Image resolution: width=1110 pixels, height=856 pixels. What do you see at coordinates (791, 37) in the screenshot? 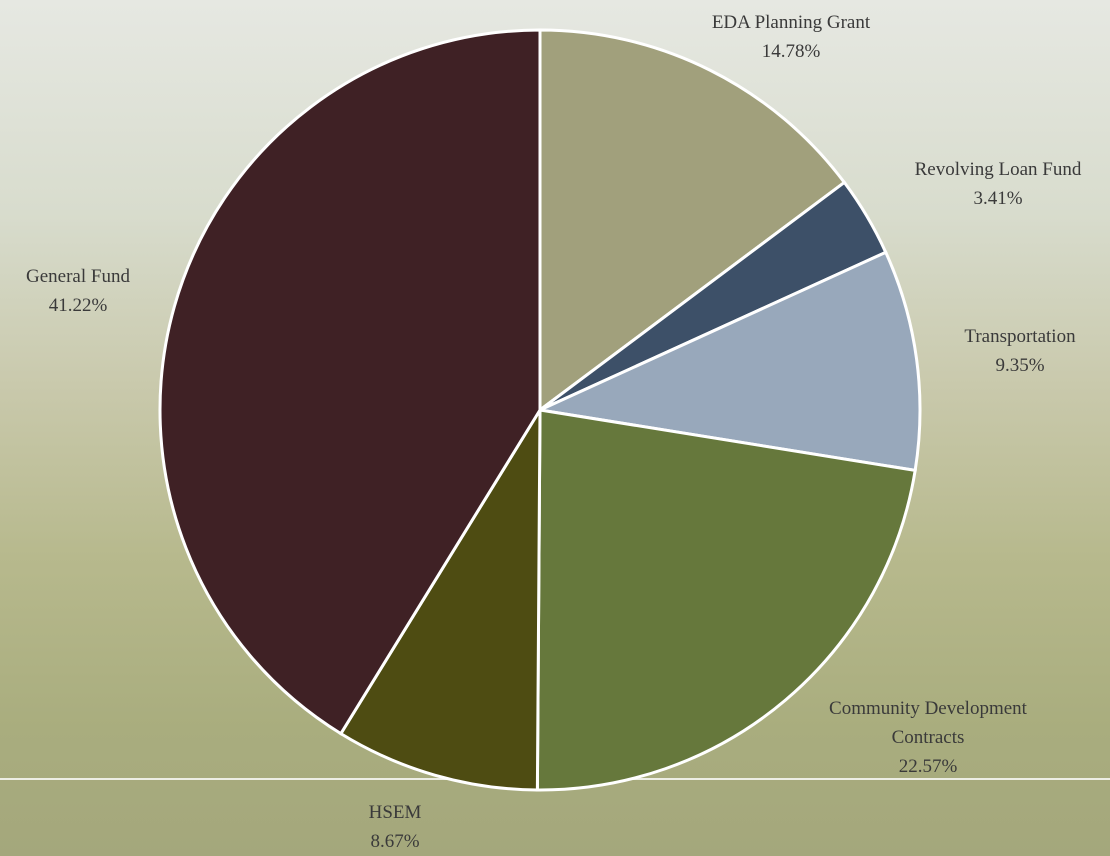
I see `slice-label: EDA Planning Grant 14.78%` at bounding box center [791, 37].